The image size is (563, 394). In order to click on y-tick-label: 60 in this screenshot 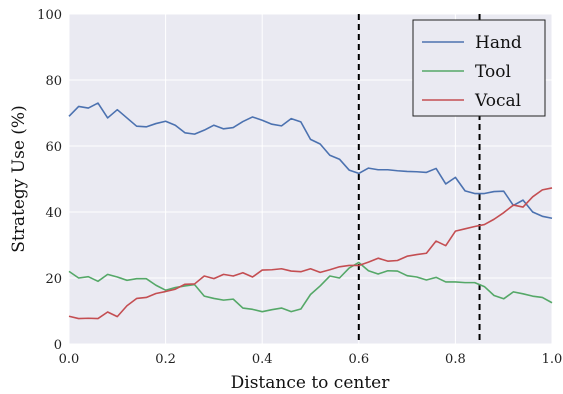, I will do `click(53, 147)`.